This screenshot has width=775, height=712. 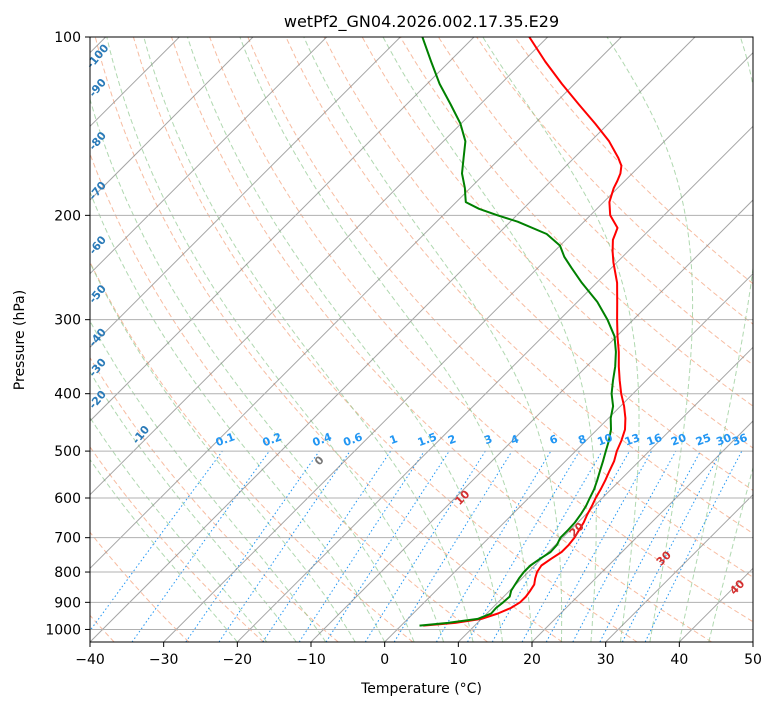 I want to click on x-tick-label: 20, so click(x=532, y=660).